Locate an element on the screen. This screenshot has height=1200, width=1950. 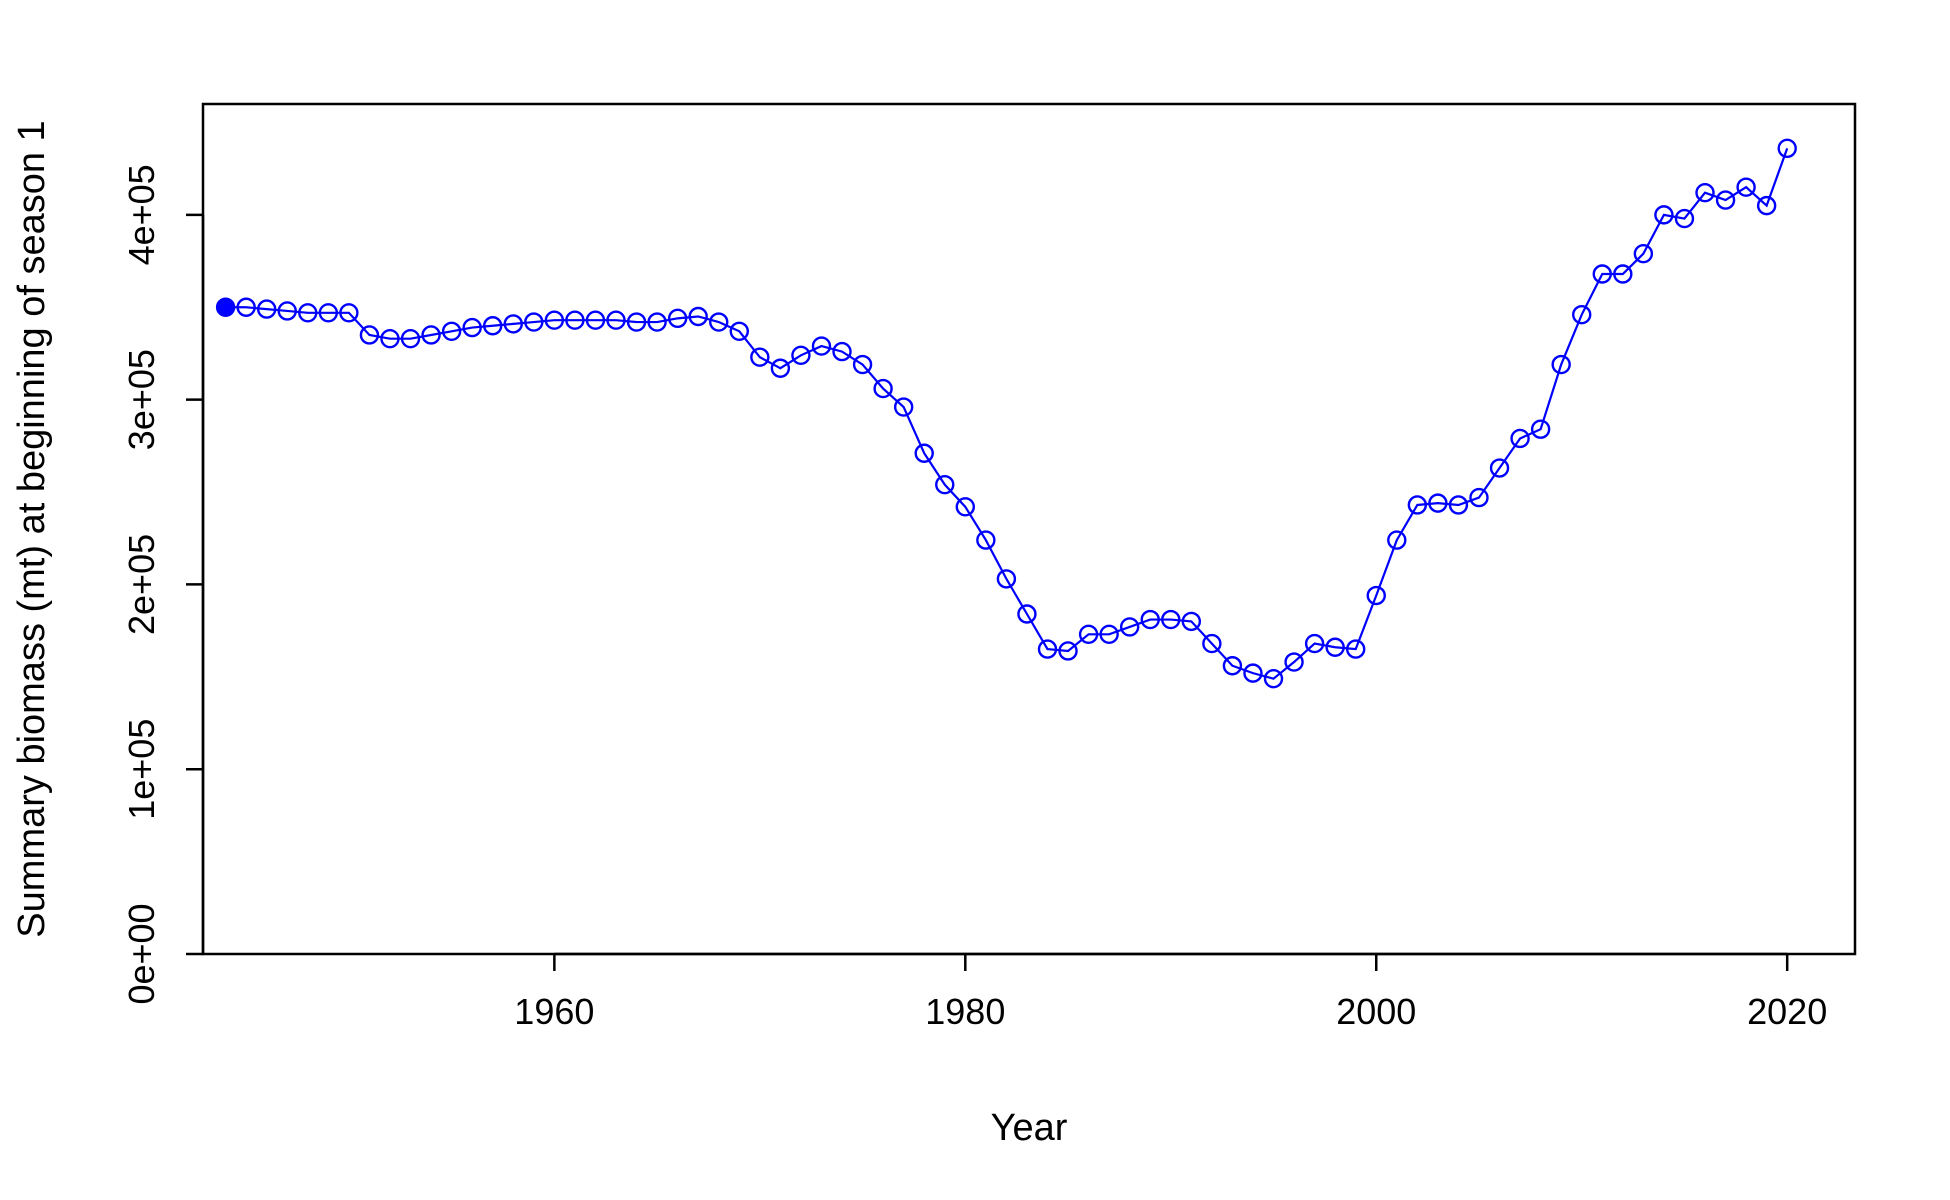
x-axis: 1960 1980 2000 2020 is located at coordinates (1170, 992).